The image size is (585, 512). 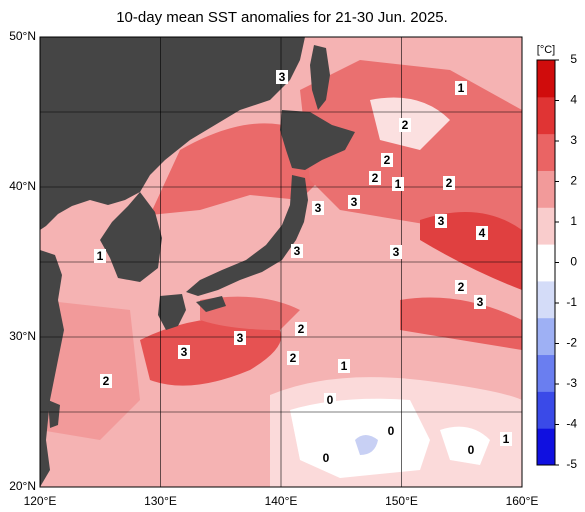 What do you see at coordinates (573, 181) in the screenshot?
I see `colorbar-tick-label: 2` at bounding box center [573, 181].